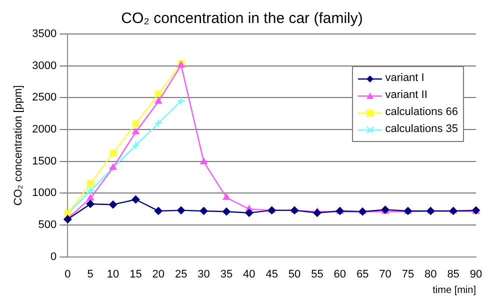  I want to click on x-tick-label: 25, so click(181, 274).